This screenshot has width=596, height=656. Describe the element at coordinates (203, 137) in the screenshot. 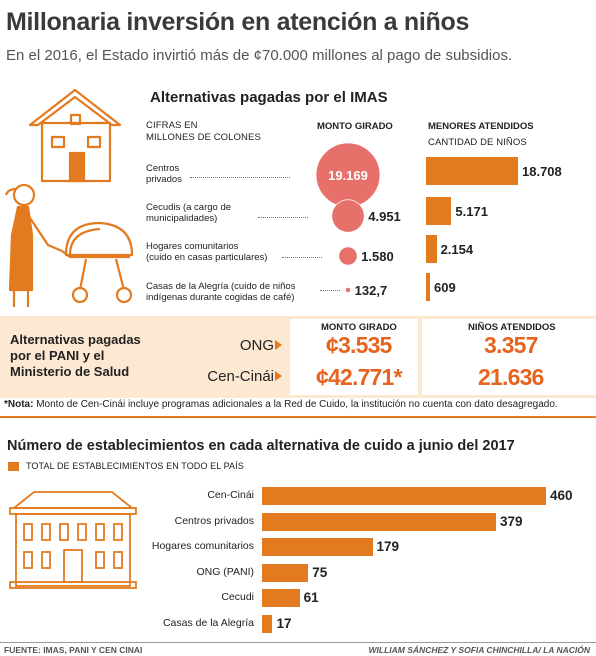

I see `units-label-2: MILLONES DE COLONES` at that location.